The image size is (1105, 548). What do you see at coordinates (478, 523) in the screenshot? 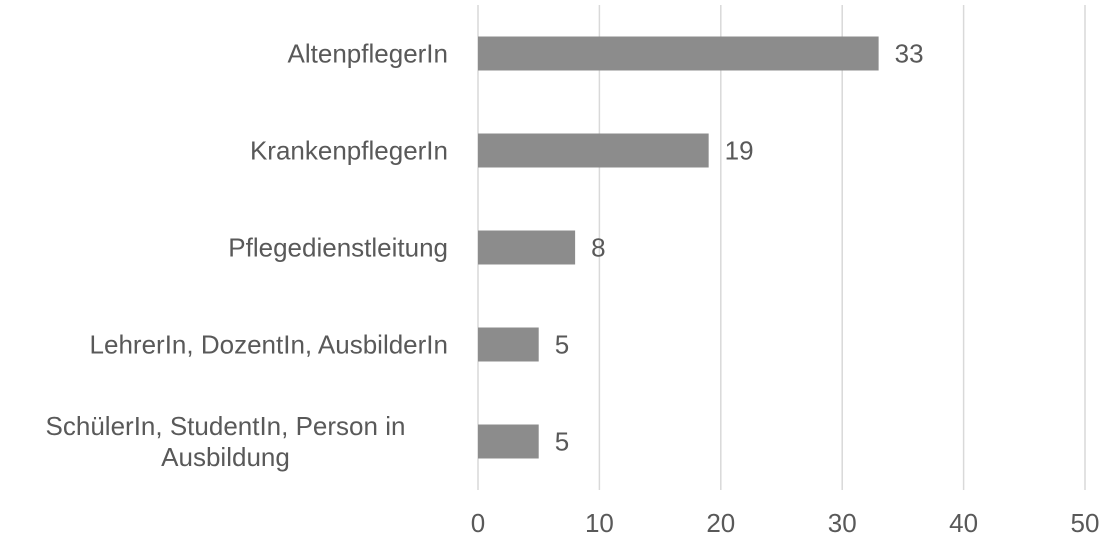
I see `x-tick-label: 0` at bounding box center [478, 523].